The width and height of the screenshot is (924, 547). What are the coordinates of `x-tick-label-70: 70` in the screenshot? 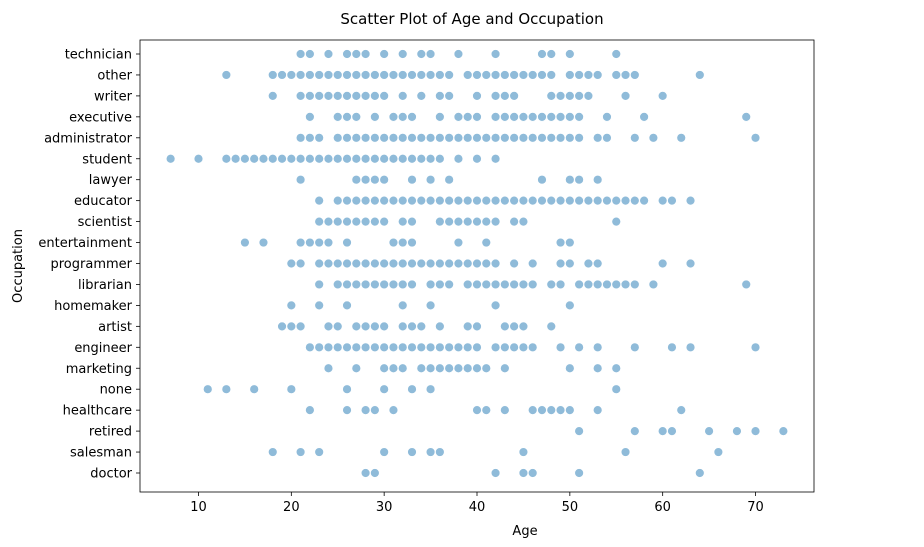 It's located at (755, 507).